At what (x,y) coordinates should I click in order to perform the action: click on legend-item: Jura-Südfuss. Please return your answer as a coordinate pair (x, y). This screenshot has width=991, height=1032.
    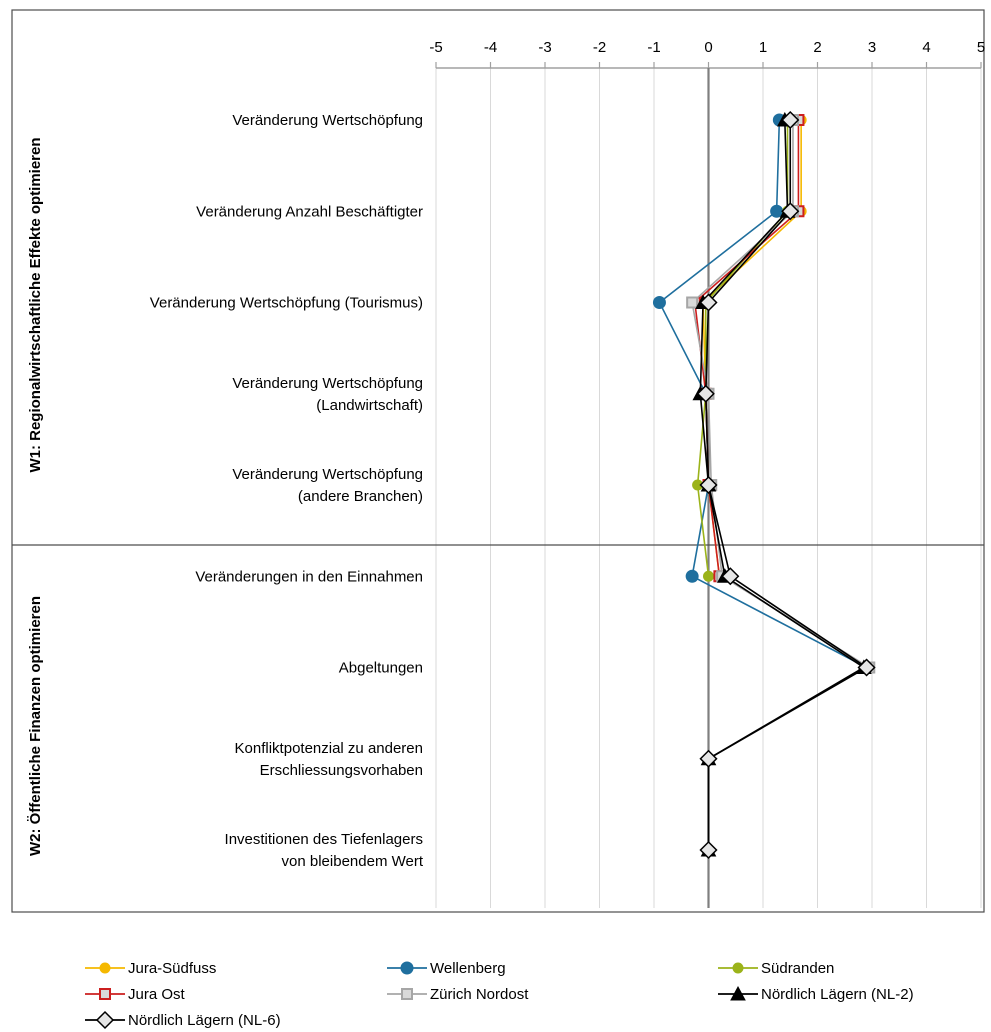
    Looking at the image, I should click on (150, 968).